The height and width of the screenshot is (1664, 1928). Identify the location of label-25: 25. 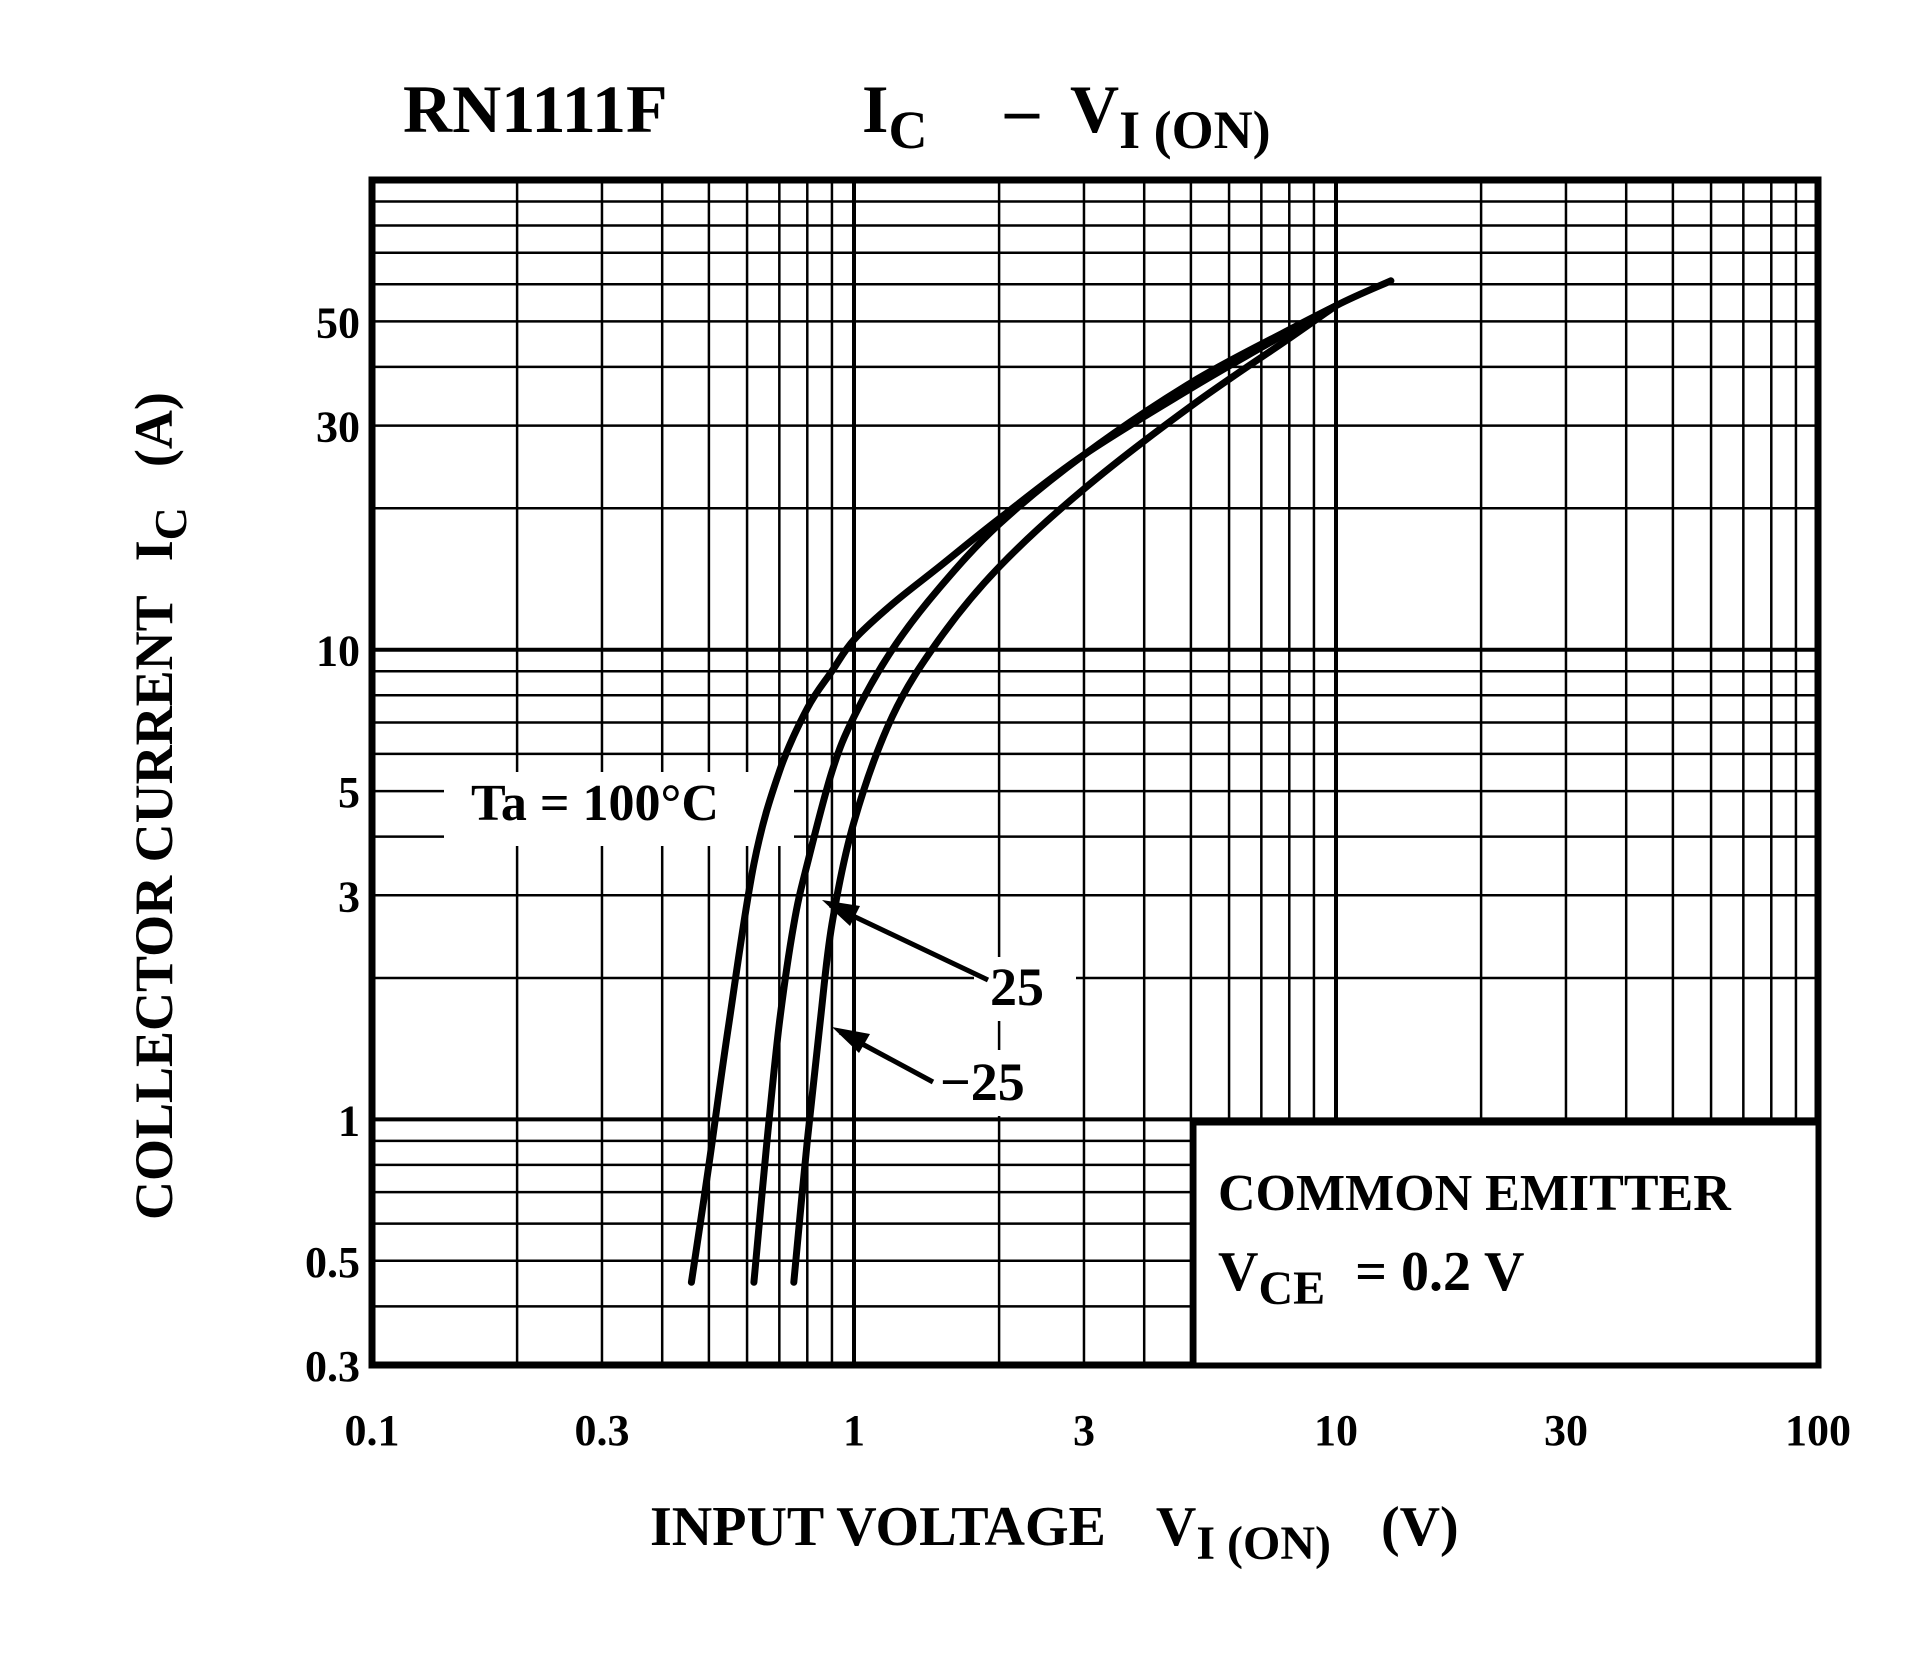
(1017, 987).